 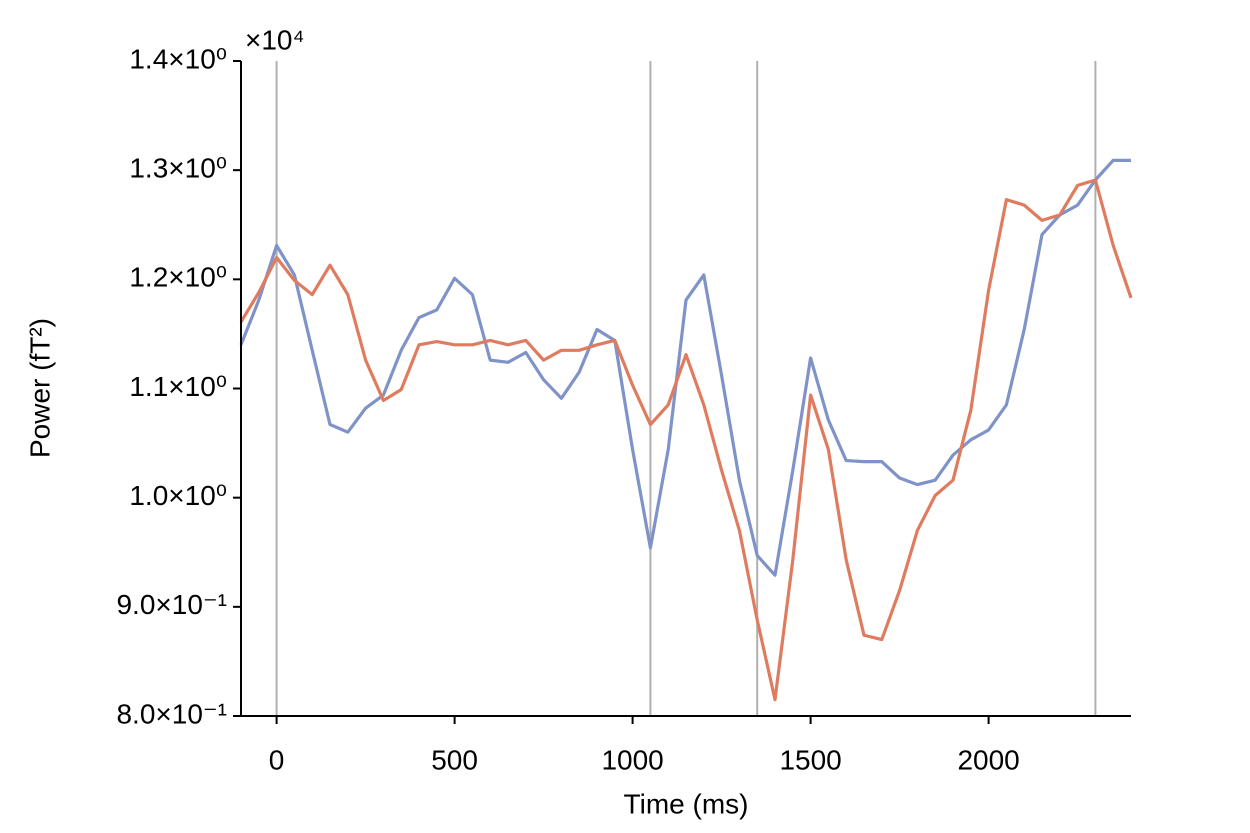 I want to click on x-tick-label: 1500, so click(x=810, y=759).